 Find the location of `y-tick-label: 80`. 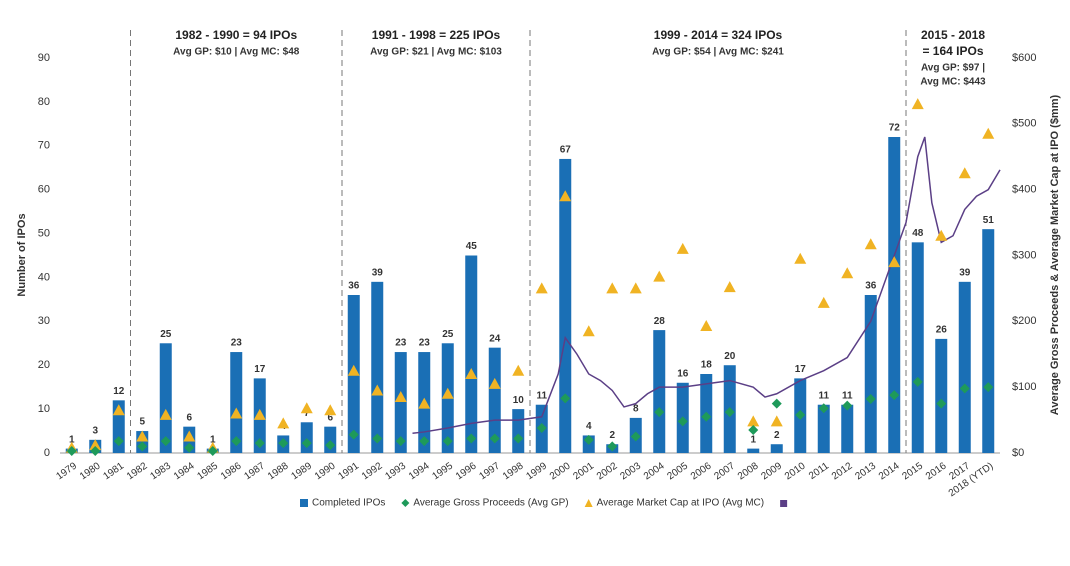

y-tick-label: 80 is located at coordinates (44, 102).